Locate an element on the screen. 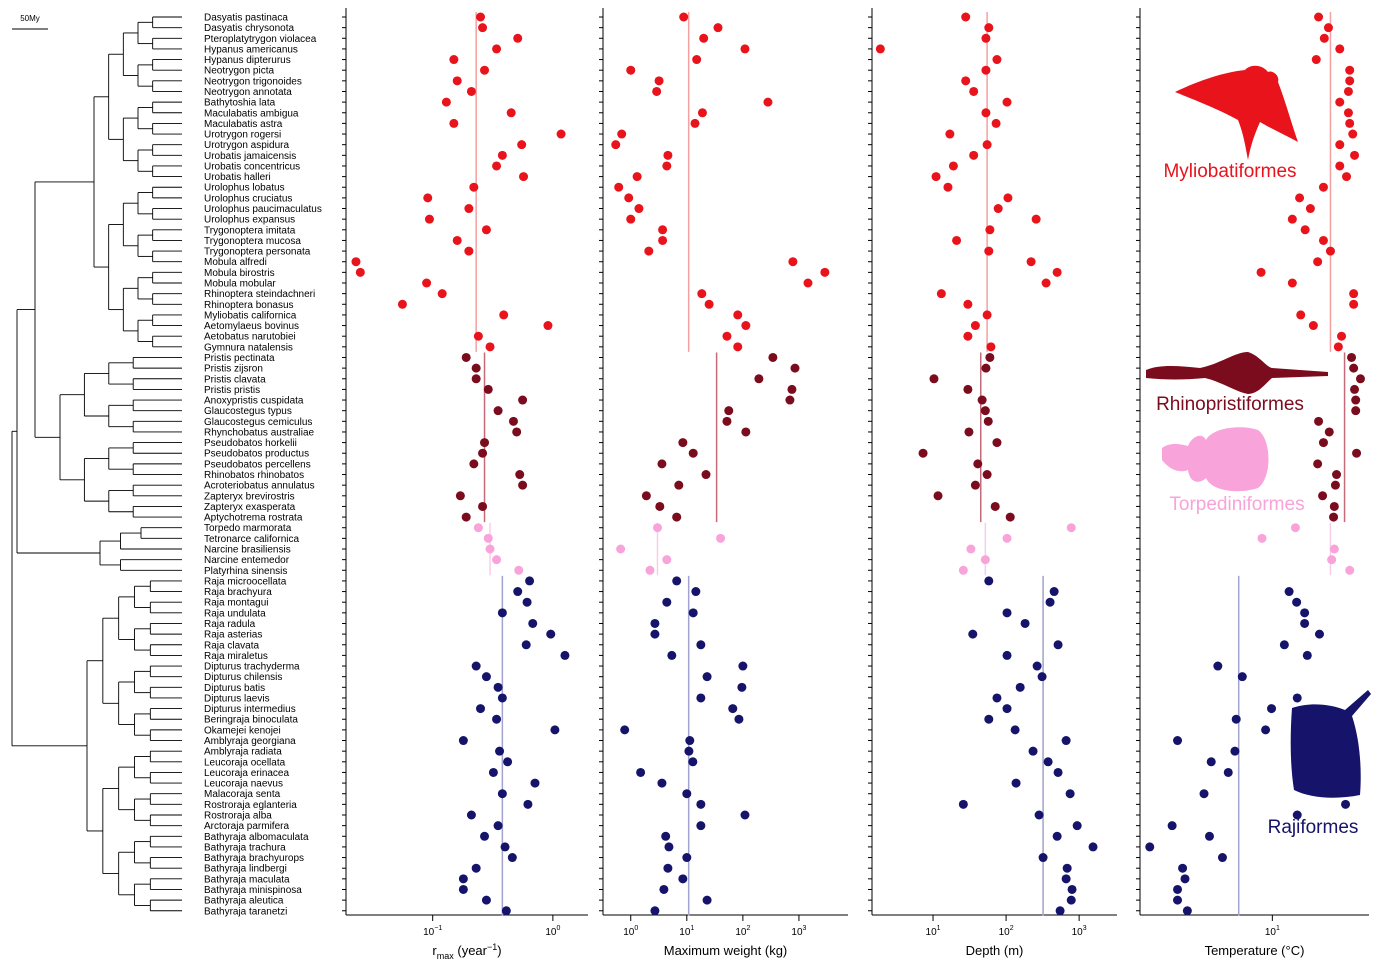  x-axis-label: Temperature (°C) is located at coordinates (1255, 950).